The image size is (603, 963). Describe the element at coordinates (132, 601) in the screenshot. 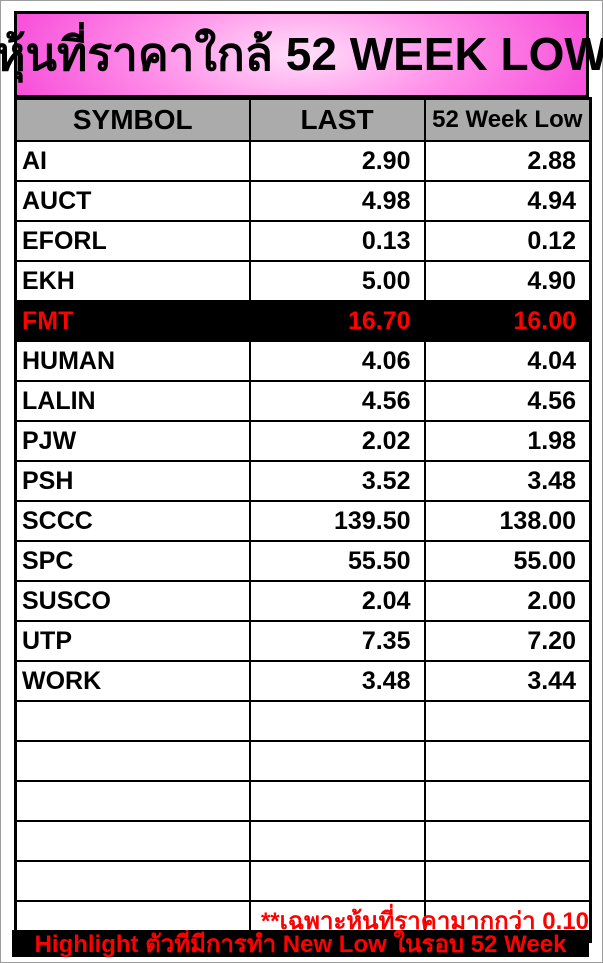

I see `symbol-cell: SUSCO` at that location.